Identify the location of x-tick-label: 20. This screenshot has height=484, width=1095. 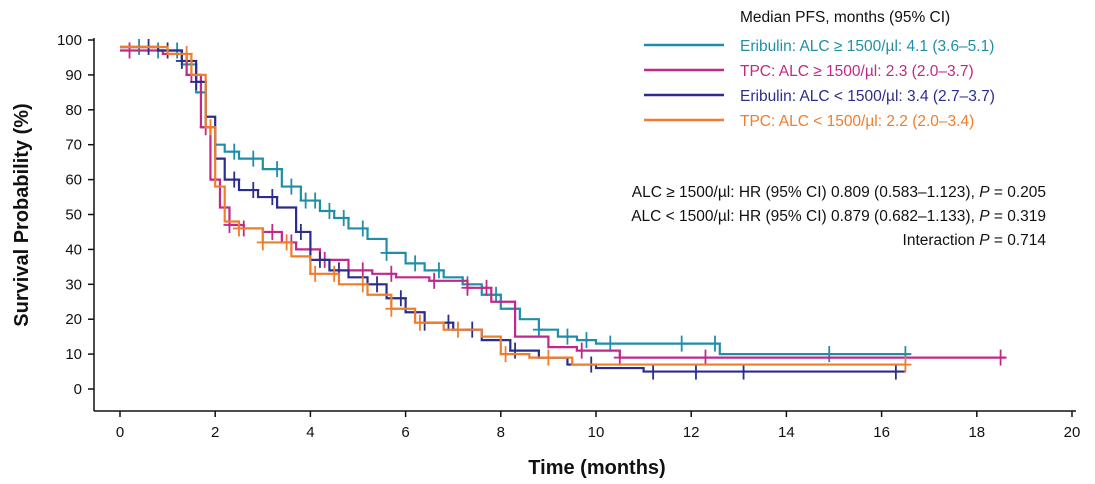
(1072, 432).